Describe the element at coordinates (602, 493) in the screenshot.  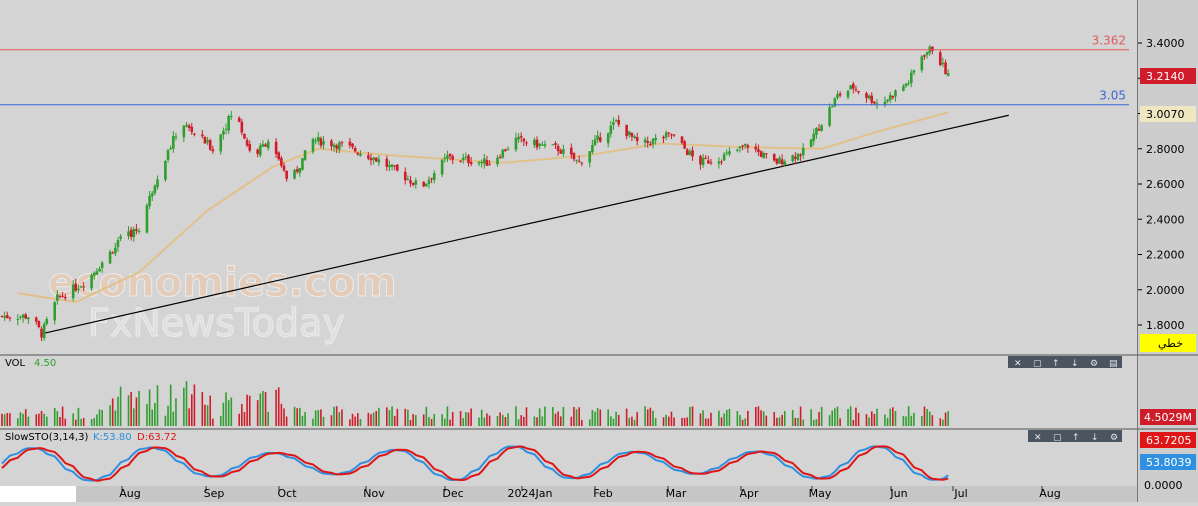
I see `time-tick-label: Feb` at that location.